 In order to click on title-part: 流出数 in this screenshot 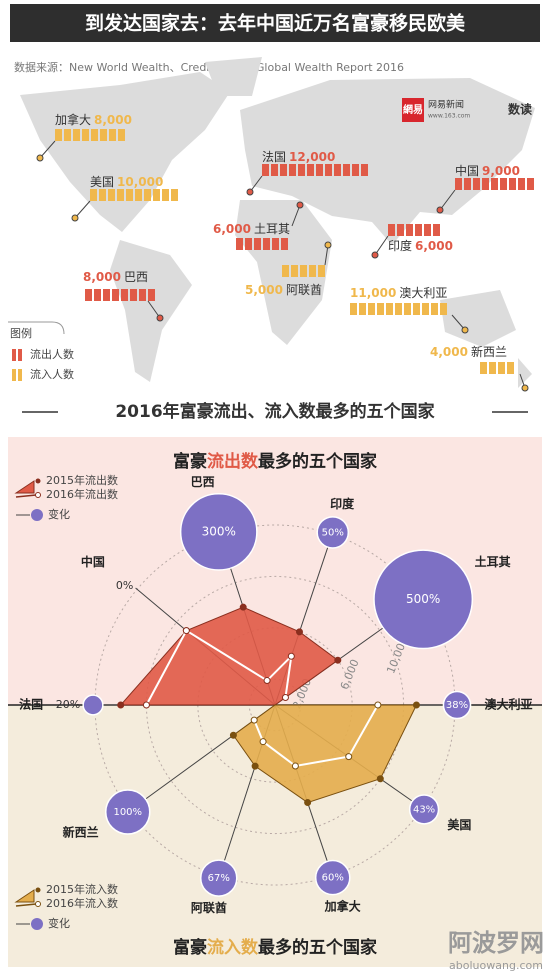, I will do `click(233, 461)`.